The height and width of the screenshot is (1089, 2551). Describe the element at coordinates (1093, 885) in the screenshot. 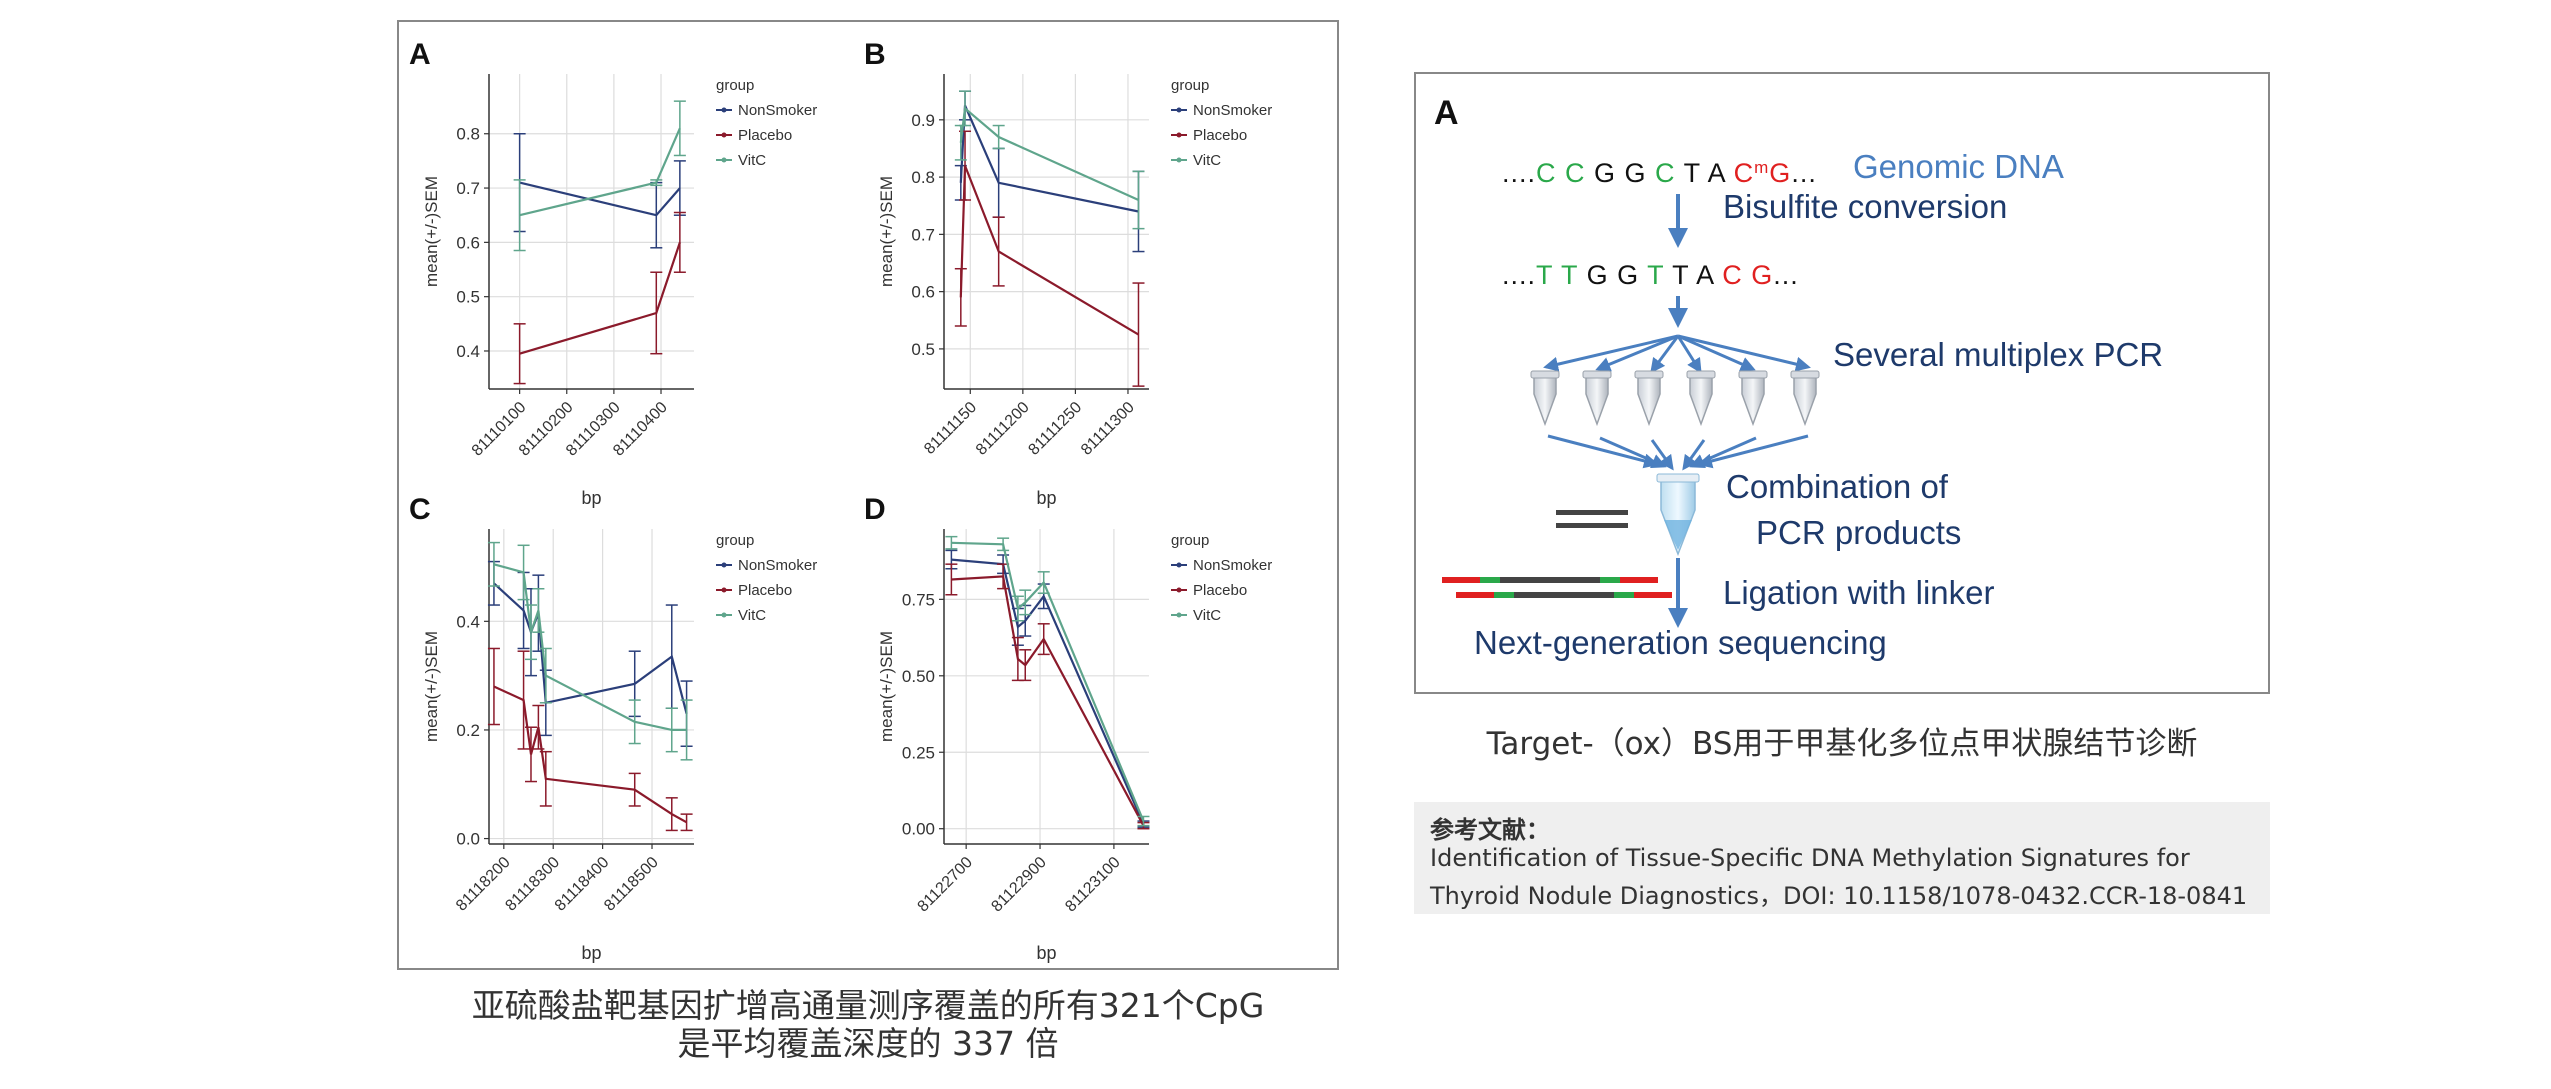

I see `x-tick-label: 81123100` at that location.